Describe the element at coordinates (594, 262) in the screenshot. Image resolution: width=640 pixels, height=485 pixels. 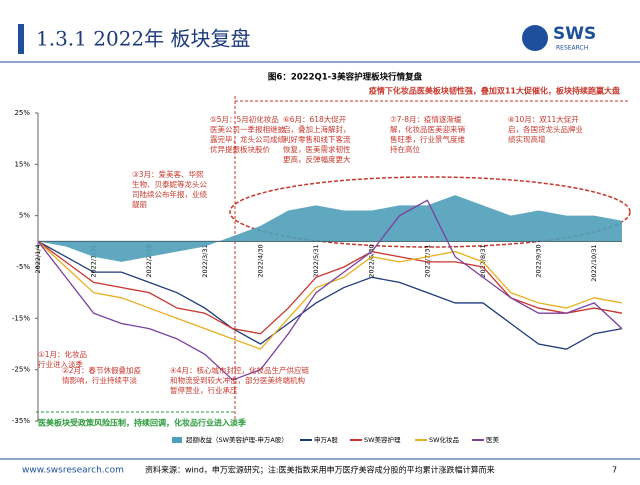
I see `x-tick-label: 2022/10/31` at that location.